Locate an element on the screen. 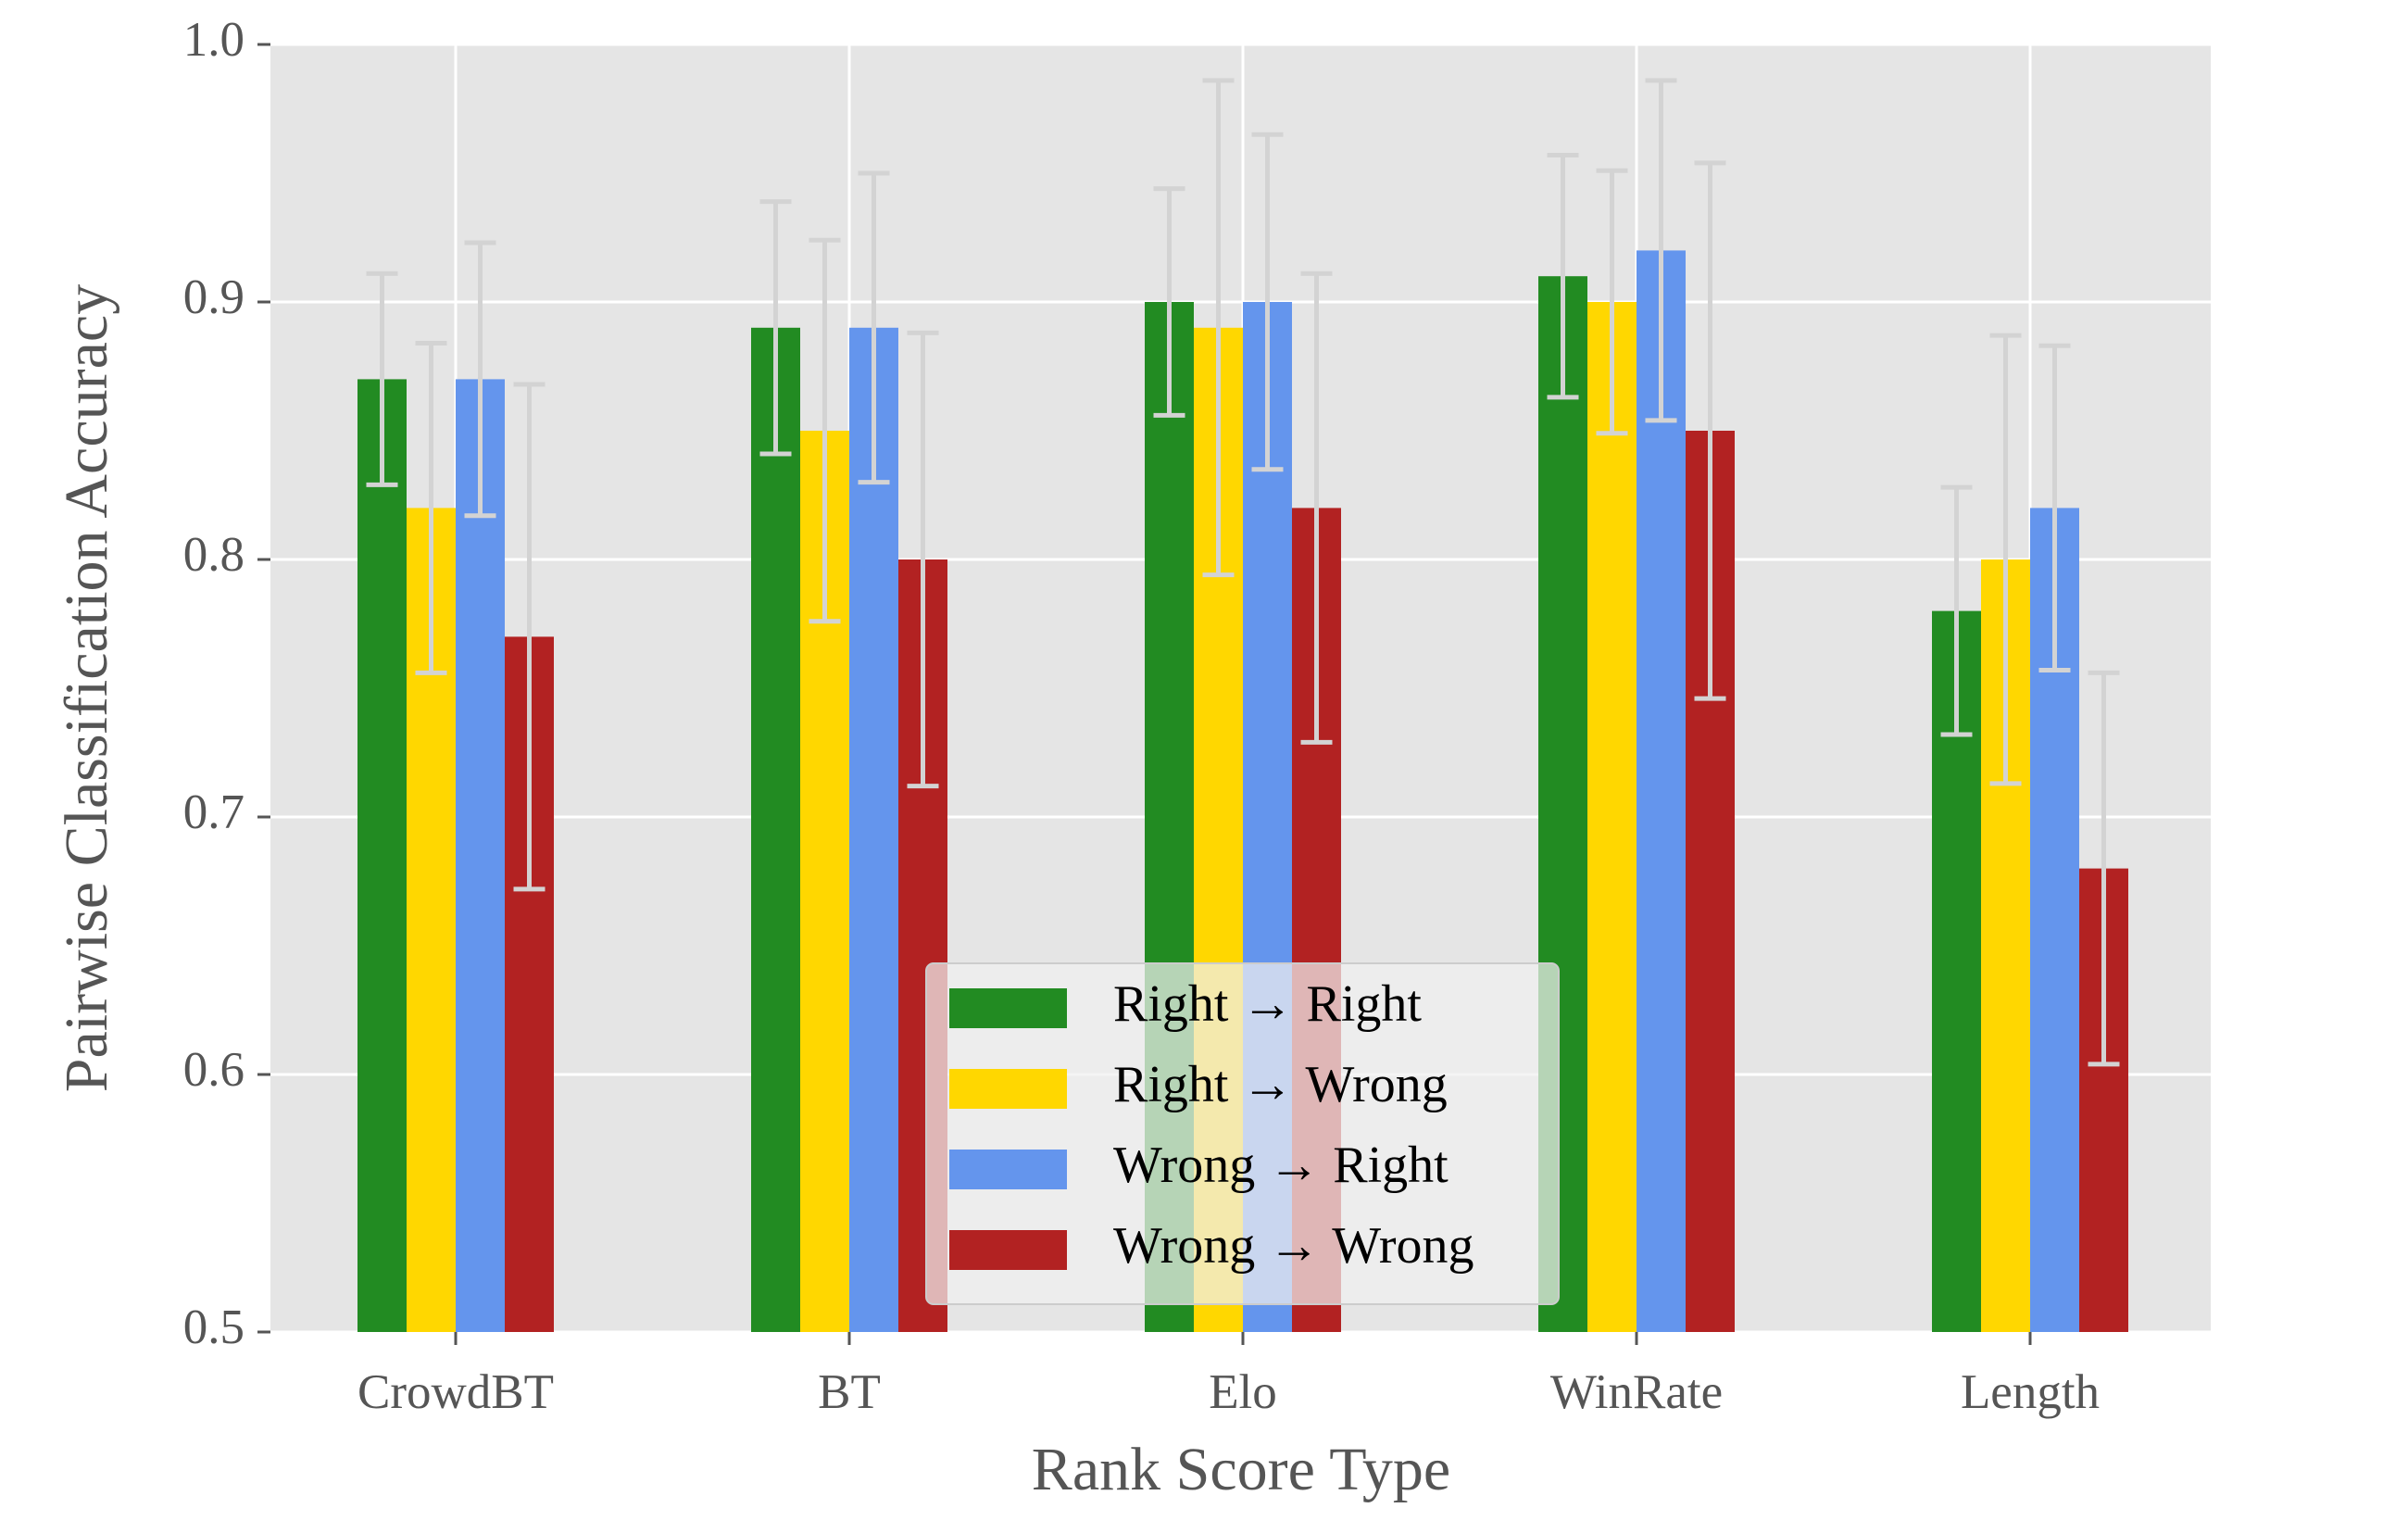 The height and width of the screenshot is (1533, 2408). y-axis-label: Pairwise Classification Accuracy is located at coordinates (86, 688).